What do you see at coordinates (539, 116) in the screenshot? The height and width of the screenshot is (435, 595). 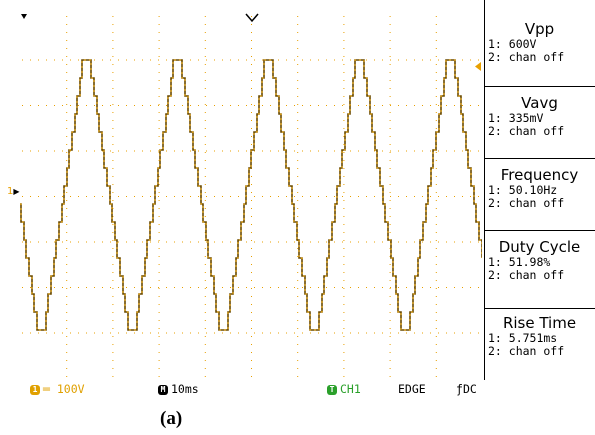 I see `measurement-vavg: Vavg 1: 335mV 2: chan off` at bounding box center [539, 116].